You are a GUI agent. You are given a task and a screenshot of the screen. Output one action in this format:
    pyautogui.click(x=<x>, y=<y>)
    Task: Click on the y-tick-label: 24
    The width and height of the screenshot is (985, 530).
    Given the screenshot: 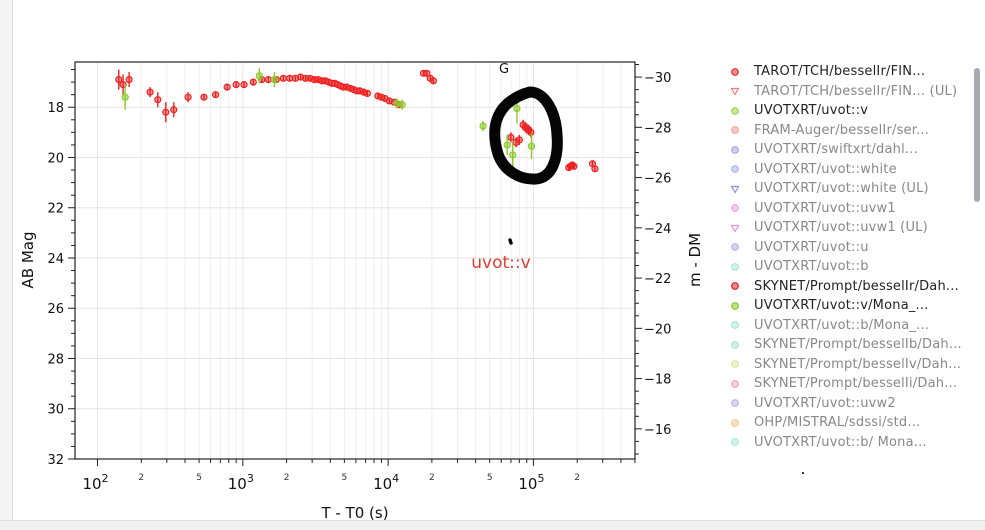 What is the action you would take?
    pyautogui.click(x=55, y=259)
    